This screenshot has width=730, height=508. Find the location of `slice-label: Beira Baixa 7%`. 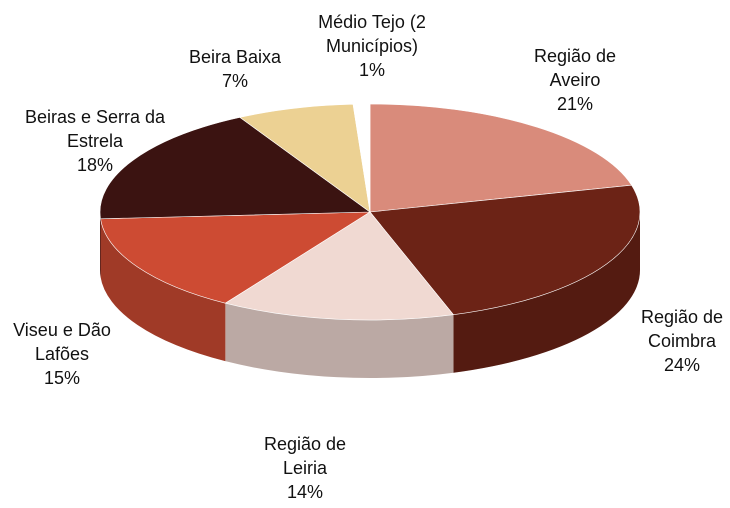

slice-label: Beira Baixa 7% is located at coordinates (235, 69).